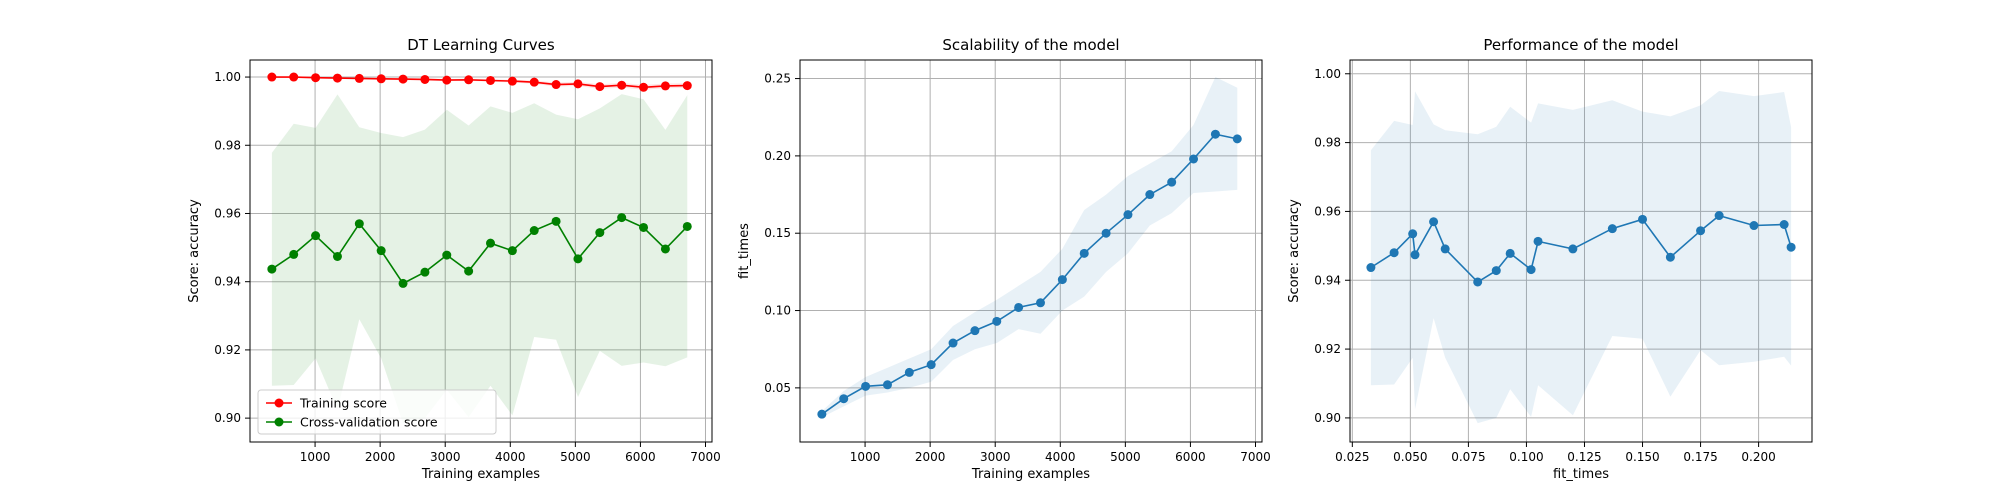 This screenshot has height=496, width=2000. Describe the element at coordinates (343, 403) in the screenshot. I see `legend-label: Training score` at that location.